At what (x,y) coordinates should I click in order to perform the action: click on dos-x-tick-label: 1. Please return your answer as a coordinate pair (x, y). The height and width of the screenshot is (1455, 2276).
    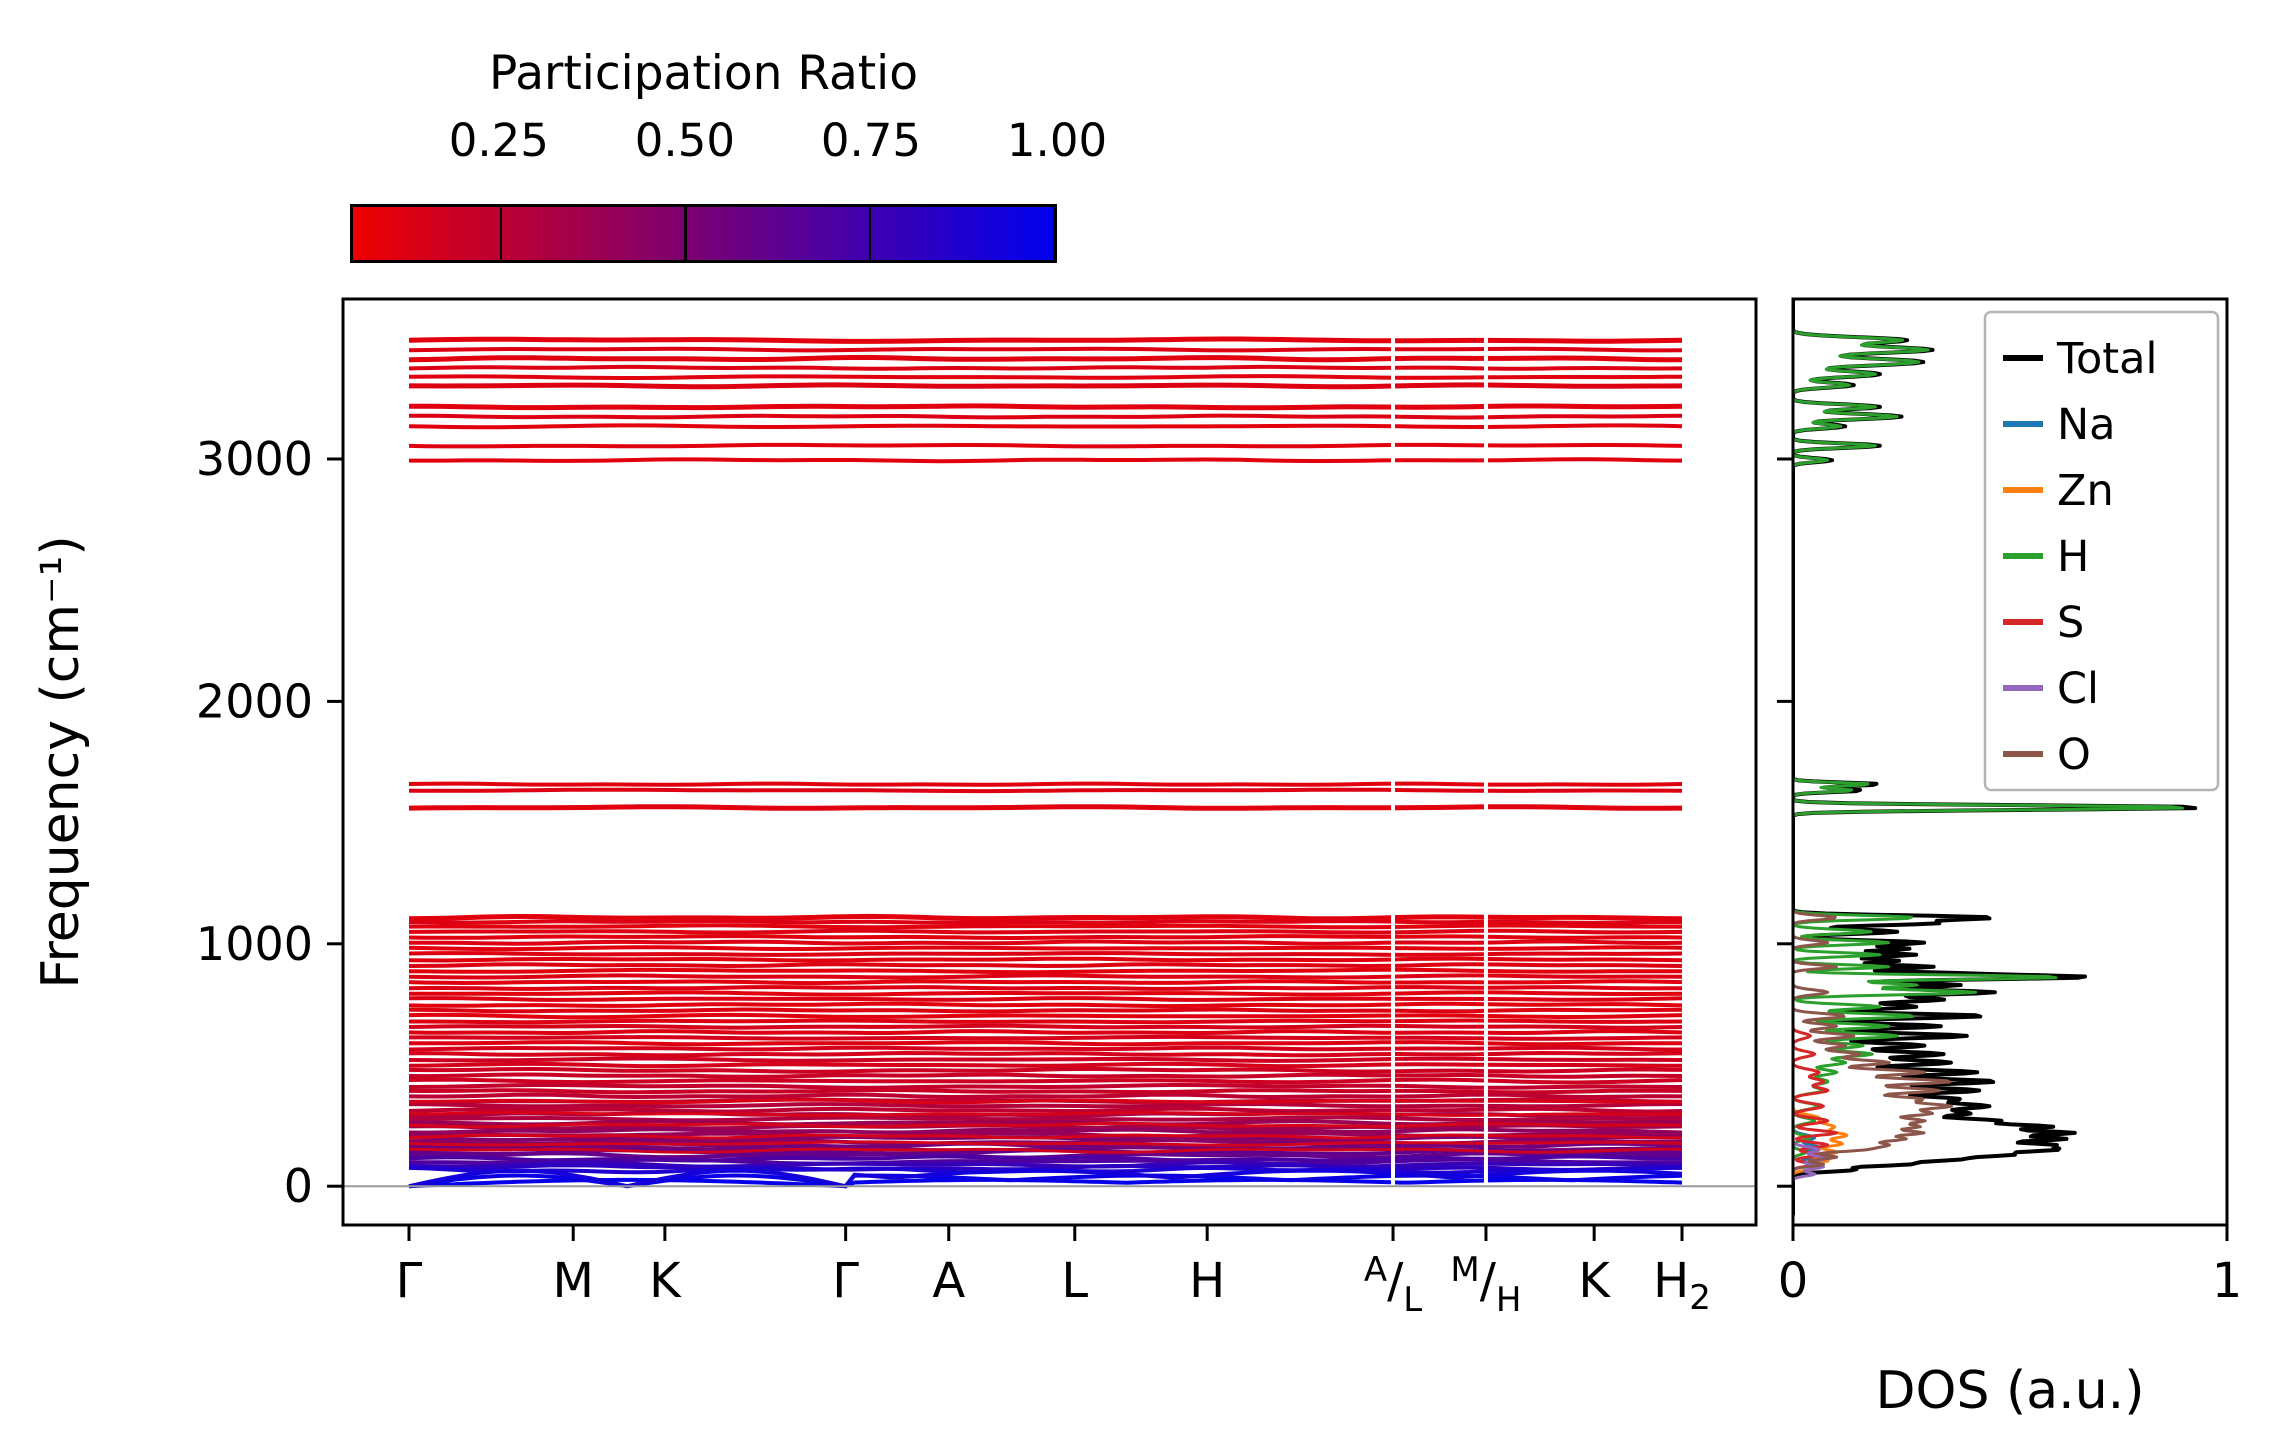
    Looking at the image, I should click on (2227, 1281).